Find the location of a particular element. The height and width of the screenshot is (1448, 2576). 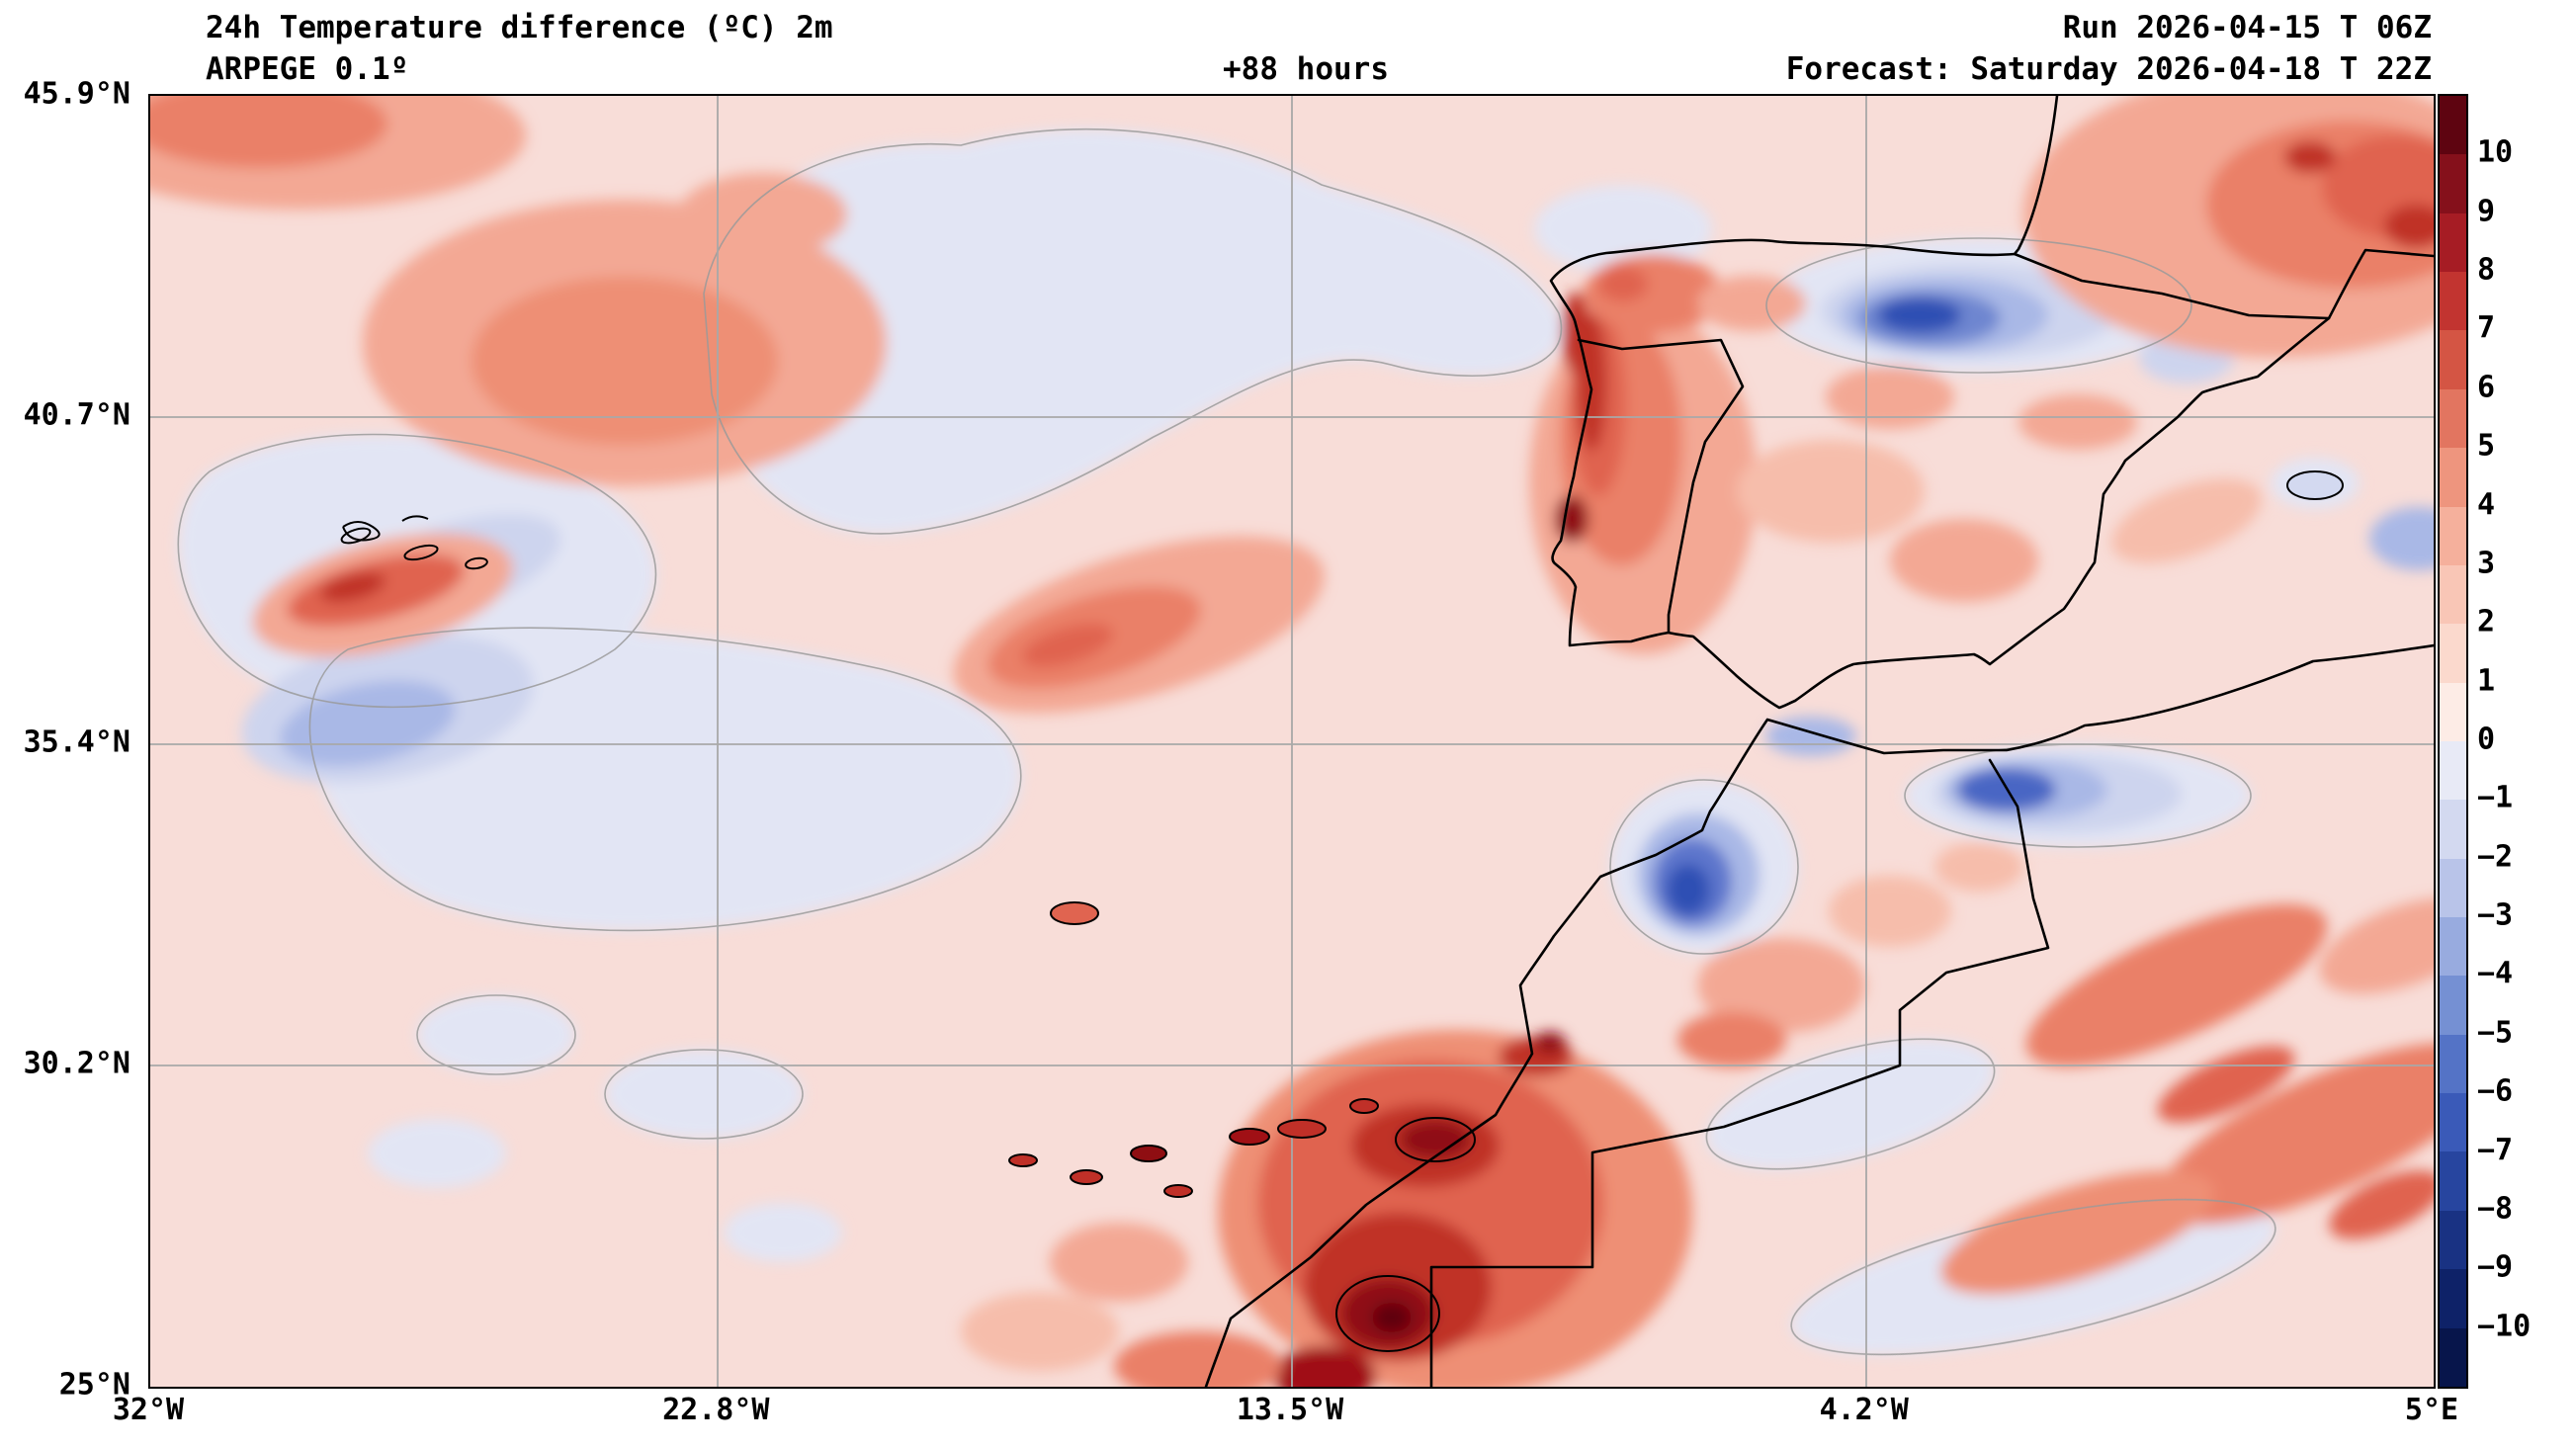

y-axis-tick-labels: 45.9°N 40.7°N 35.4°N 30.2°N 25°N is located at coordinates (70, 740).